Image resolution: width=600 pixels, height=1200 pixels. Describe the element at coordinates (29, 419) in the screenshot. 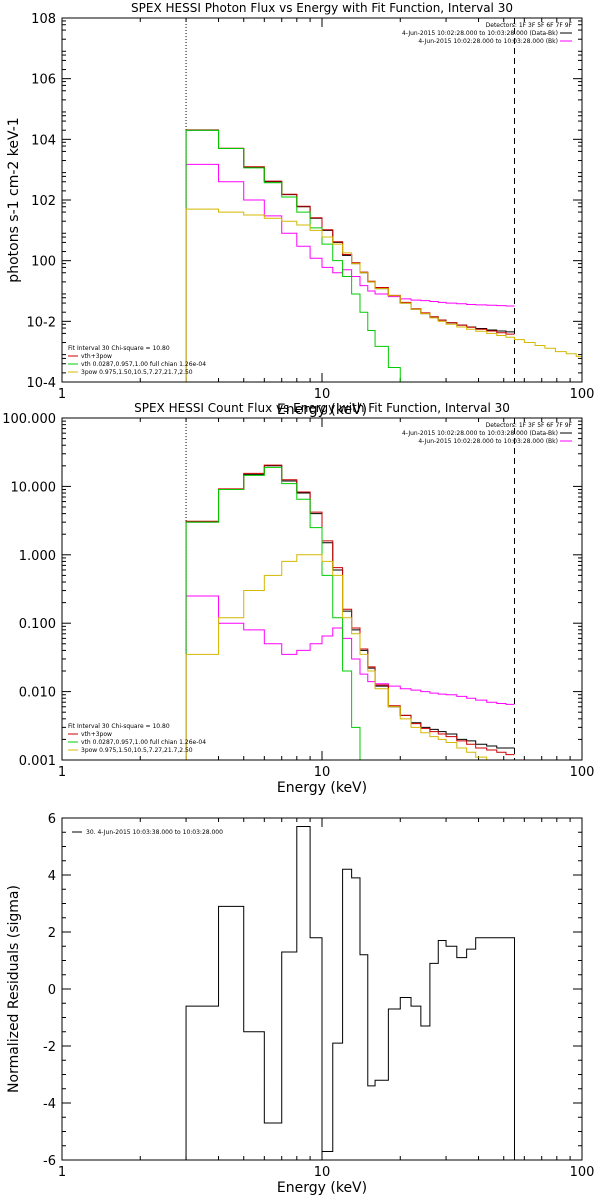

I see `y-tick-label: 100.000` at that location.